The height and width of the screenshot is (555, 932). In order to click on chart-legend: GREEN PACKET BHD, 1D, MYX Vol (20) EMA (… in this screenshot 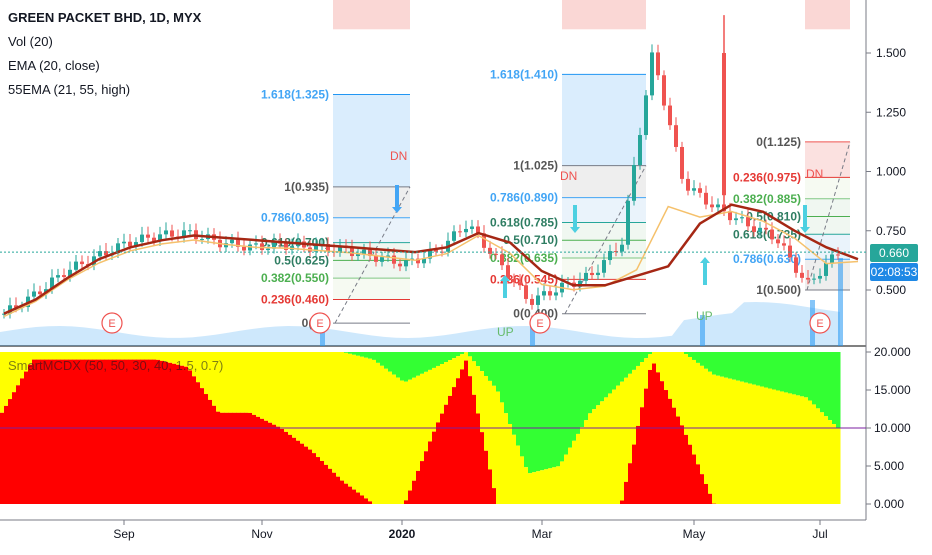, I will do `click(104, 54)`.